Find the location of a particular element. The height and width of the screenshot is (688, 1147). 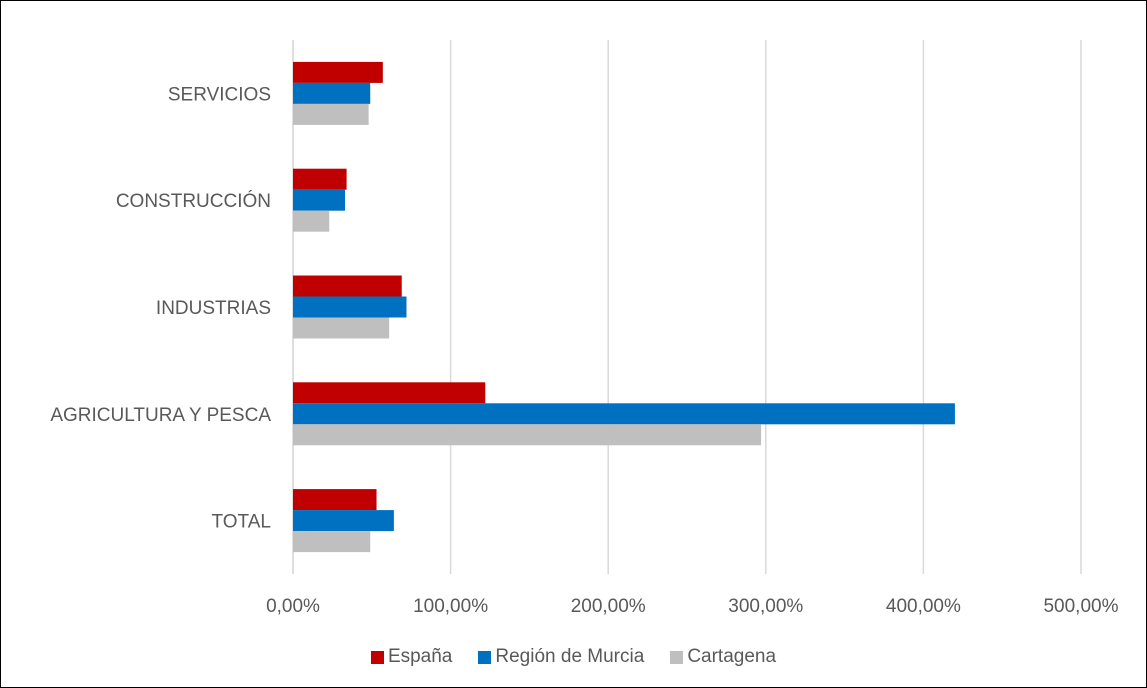

x-tick-label: 400,00% is located at coordinates (923, 606).